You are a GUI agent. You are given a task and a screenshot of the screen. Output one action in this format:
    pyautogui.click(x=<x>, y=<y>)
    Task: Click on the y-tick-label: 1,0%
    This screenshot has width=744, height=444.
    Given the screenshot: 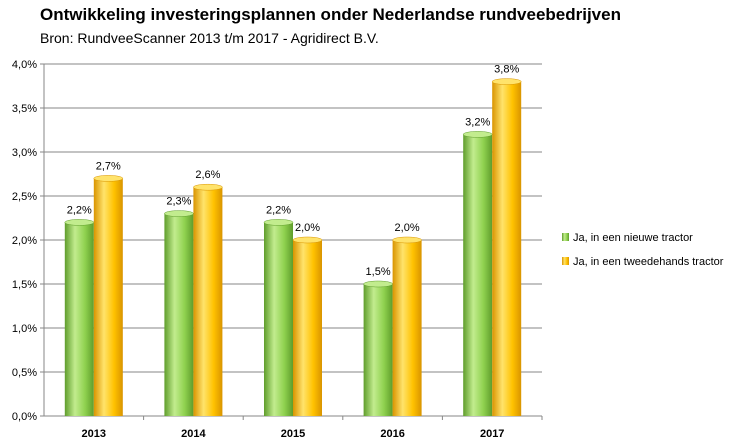 What is the action you would take?
    pyautogui.click(x=24, y=329)
    